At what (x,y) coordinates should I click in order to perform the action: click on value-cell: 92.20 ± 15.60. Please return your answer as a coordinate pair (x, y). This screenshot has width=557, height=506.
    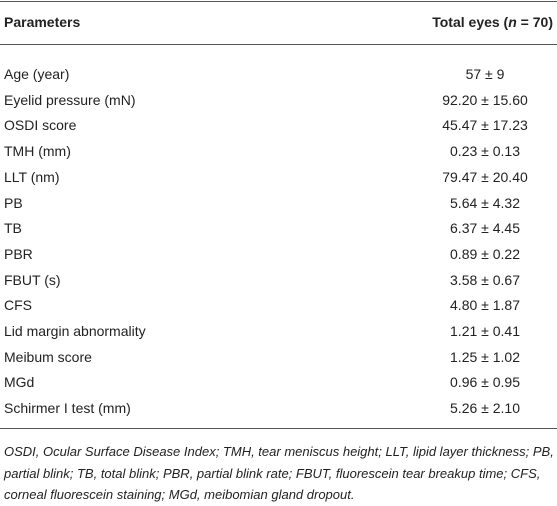
    Looking at the image, I should click on (485, 99).